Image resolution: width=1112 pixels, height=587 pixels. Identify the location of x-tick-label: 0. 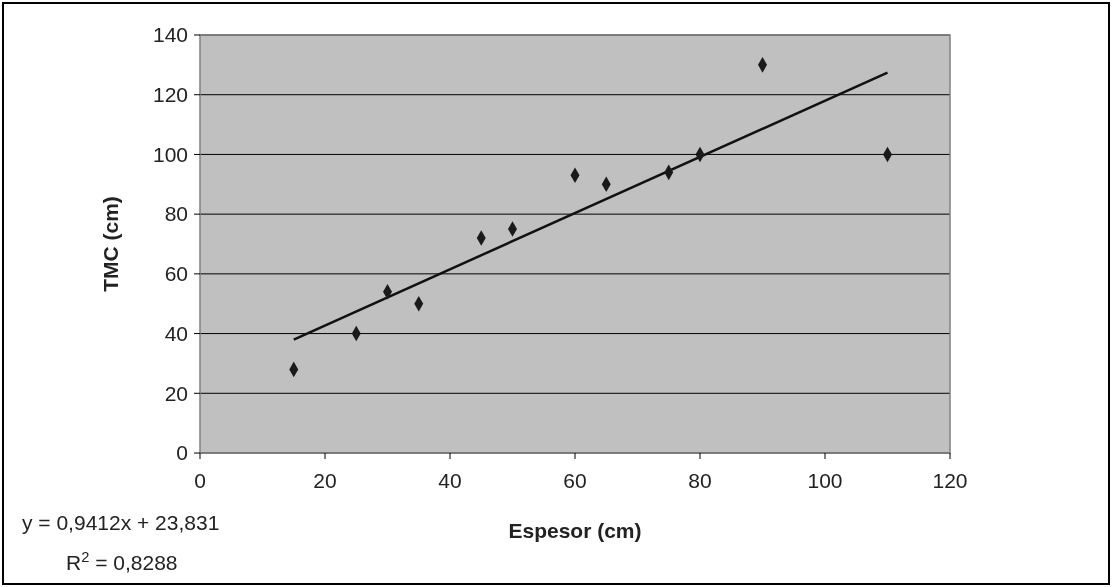
(200, 480).